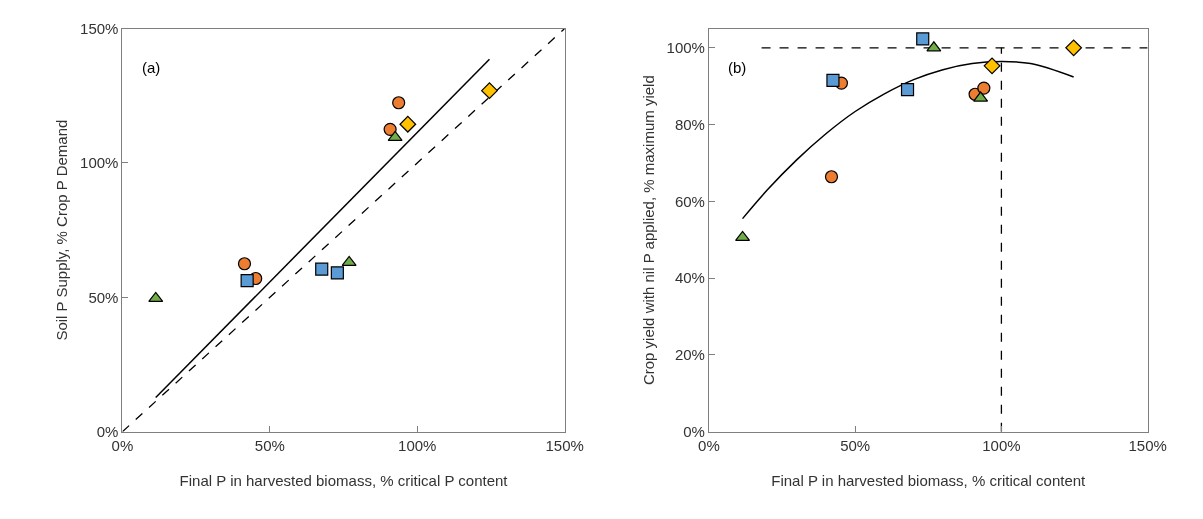  Describe the element at coordinates (103, 297) in the screenshot. I see `y-tick-label: 50%` at that location.